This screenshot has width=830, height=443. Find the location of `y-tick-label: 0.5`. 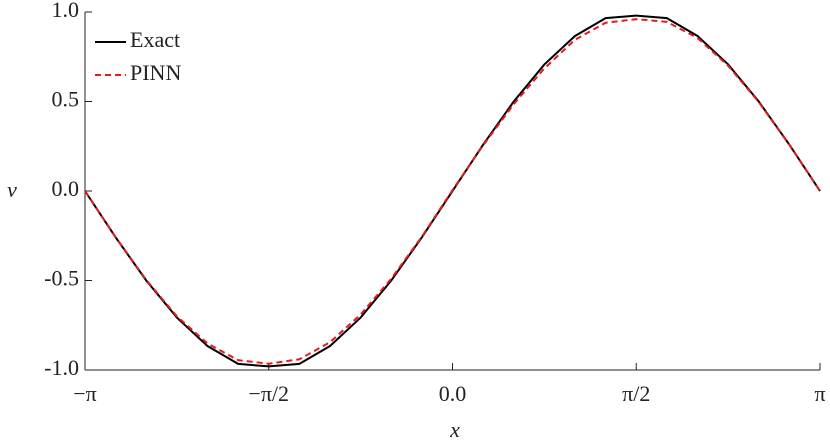

y-tick-label: 0.5 is located at coordinates (66, 99).